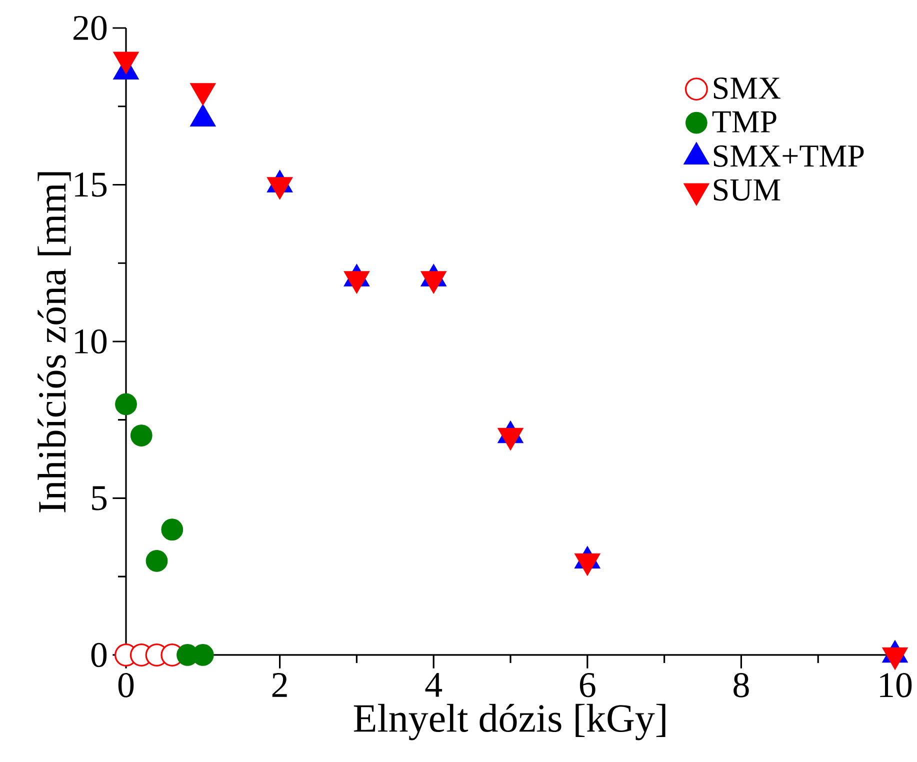 This screenshot has height=762, width=917. Describe the element at coordinates (54, 342) in the screenshot. I see `y-axis-title: Inhibíciós zóna [mm]` at that location.